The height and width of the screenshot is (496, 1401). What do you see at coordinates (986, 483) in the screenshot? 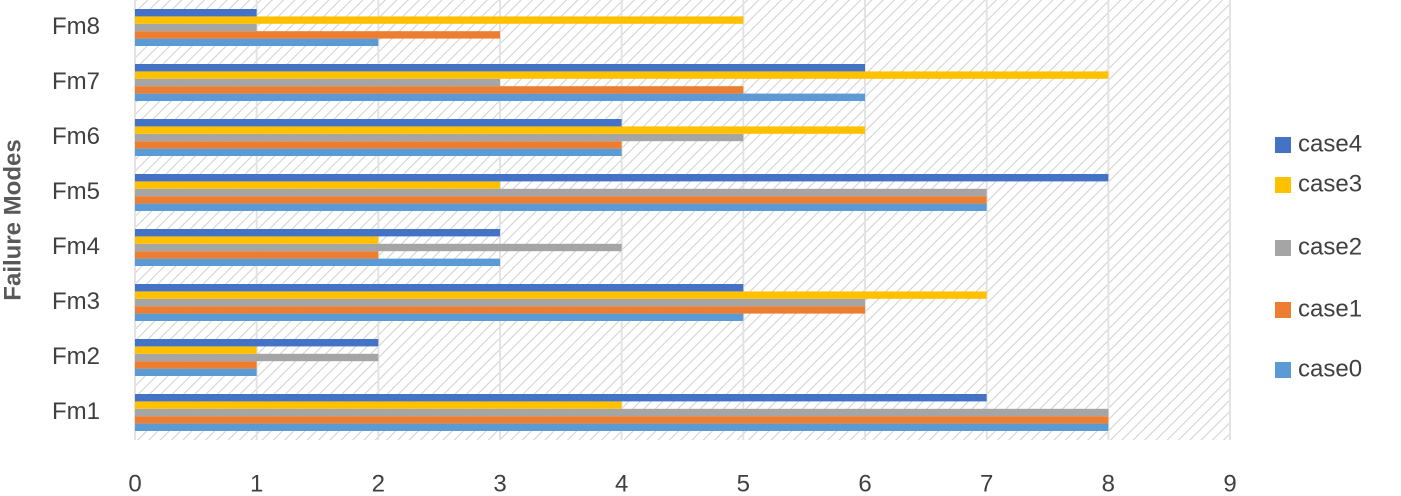
I see `x-tick-label: 7` at bounding box center [986, 483].